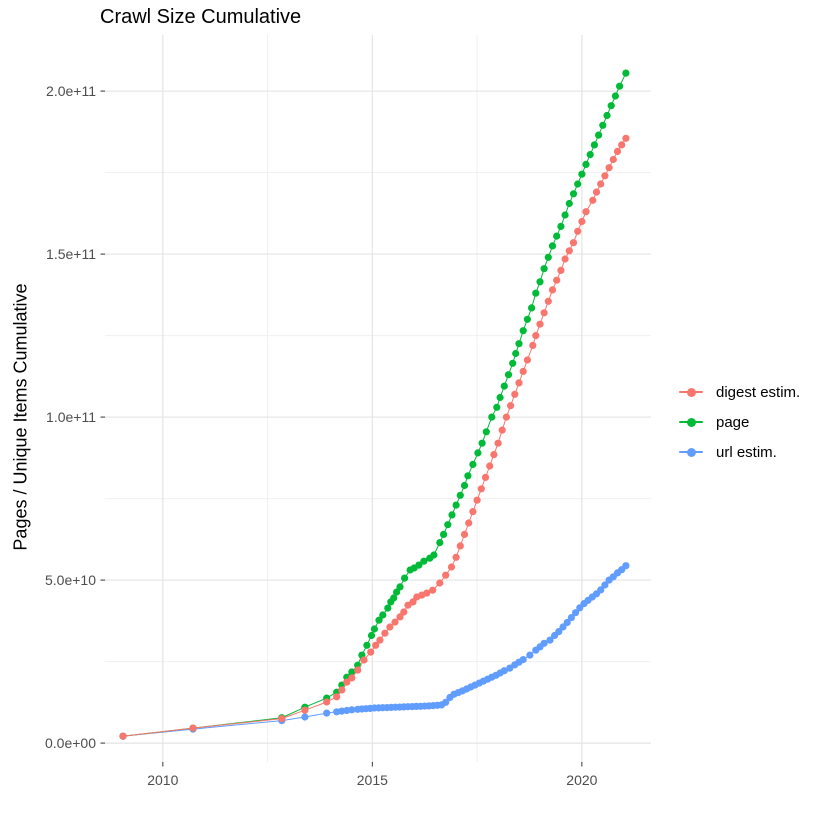 The height and width of the screenshot is (827, 826). I want to click on legend-key-page, so click(691, 422).